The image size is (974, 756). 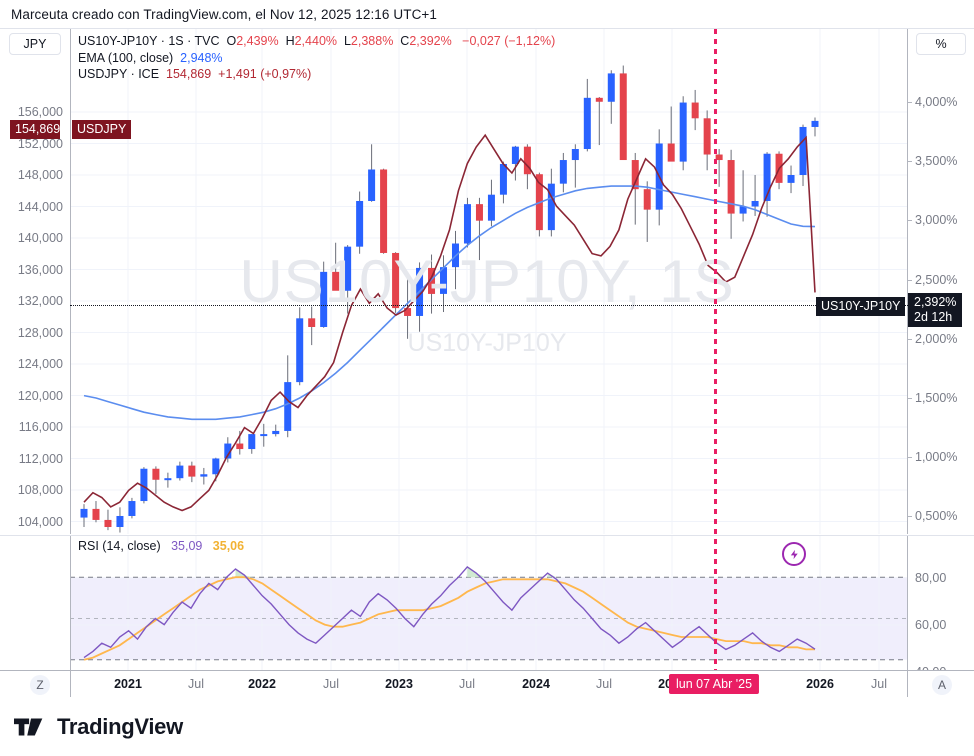 I want to click on legend-usdjpy-title: USDJPY · ICE, so click(x=119, y=74).